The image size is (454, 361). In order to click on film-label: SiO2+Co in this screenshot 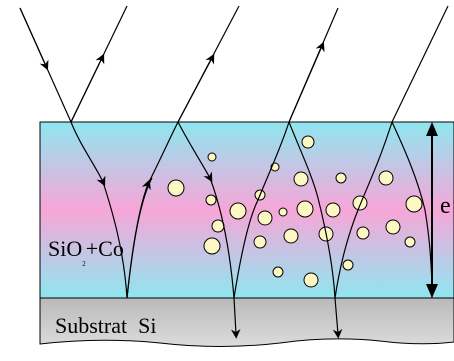, I will do `click(86, 252)`.